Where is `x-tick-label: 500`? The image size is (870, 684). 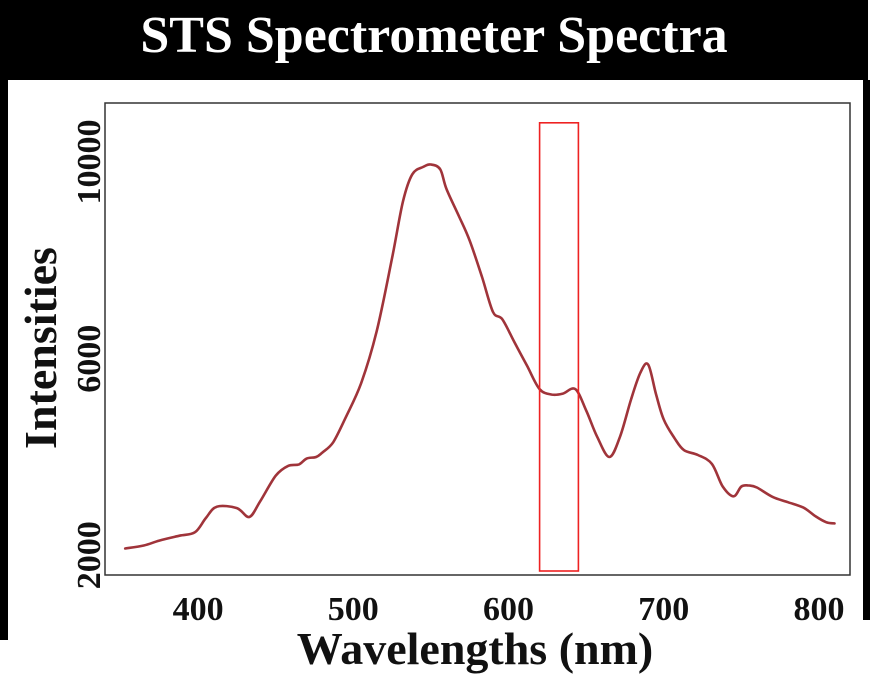
x-tick-label: 500 is located at coordinates (353, 609).